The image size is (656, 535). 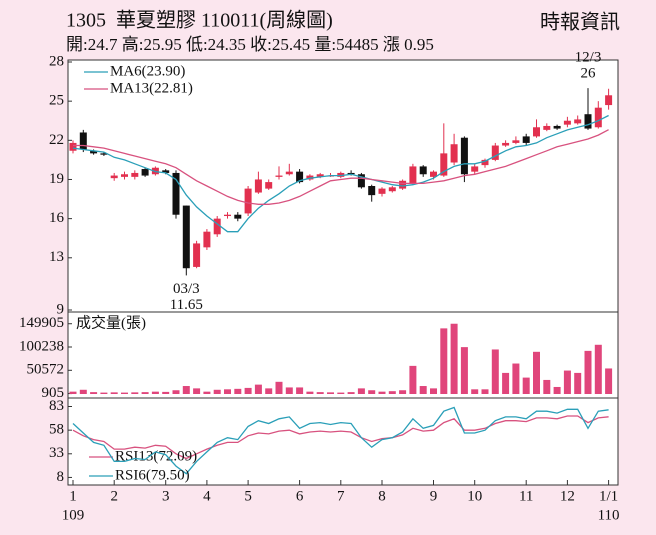 What do you see at coordinates (567, 496) in the screenshot?
I see `x-tick-label: 12` at bounding box center [567, 496].